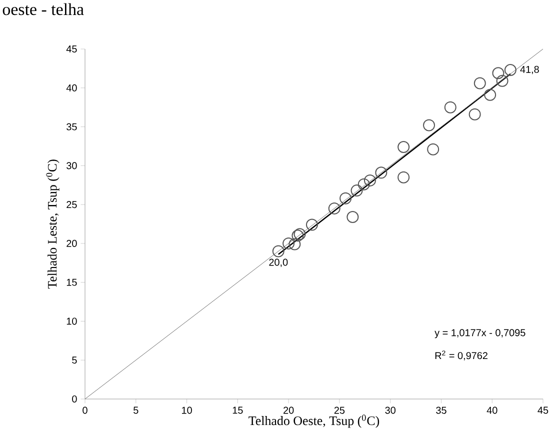  I want to click on y-tick-label: 10, so click(71, 321).